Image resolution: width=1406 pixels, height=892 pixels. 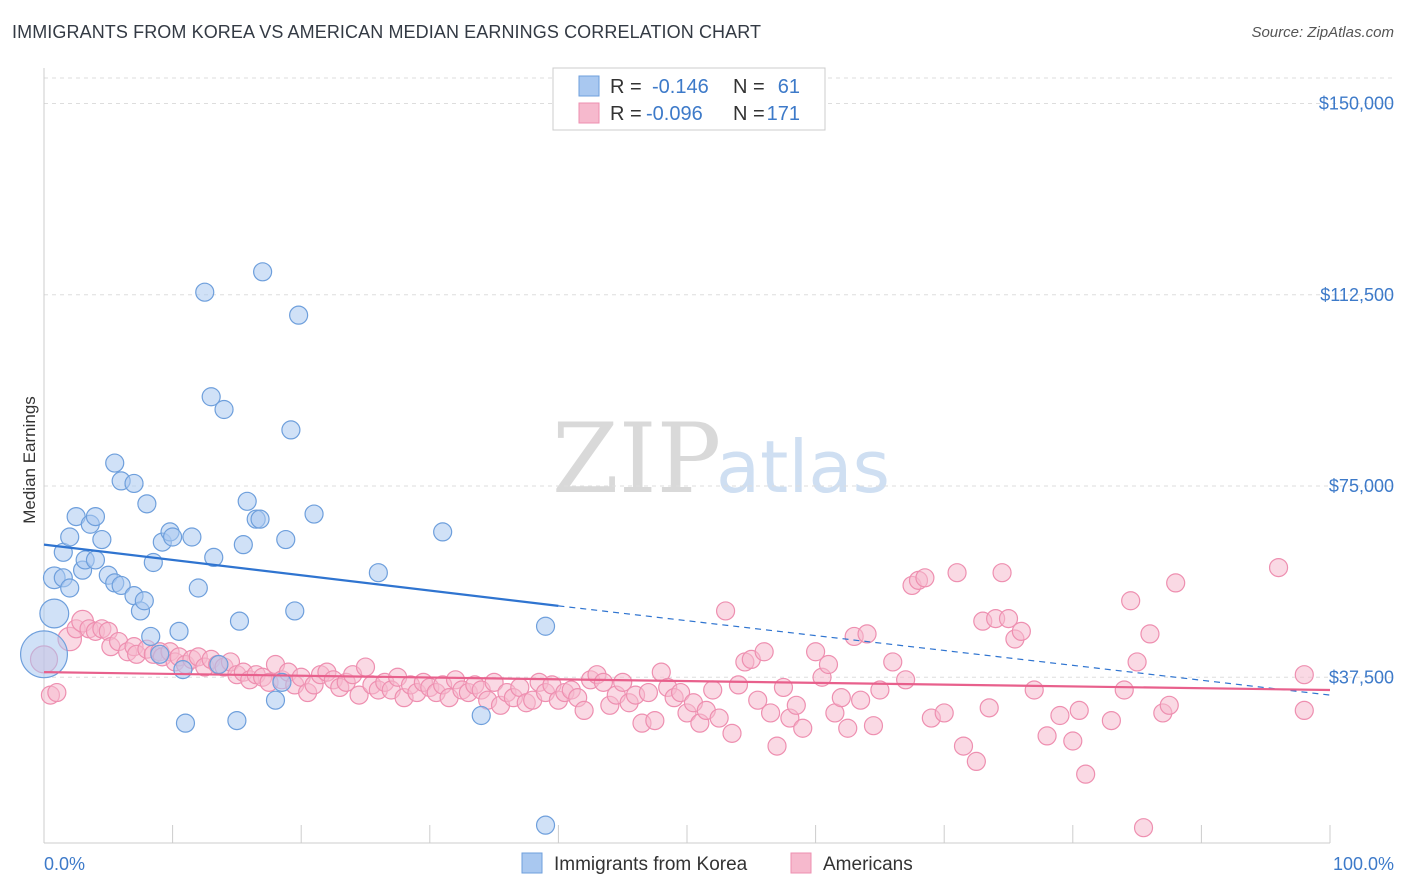 I want to click on y-tick-label: $150,000, so click(x=1356, y=104).